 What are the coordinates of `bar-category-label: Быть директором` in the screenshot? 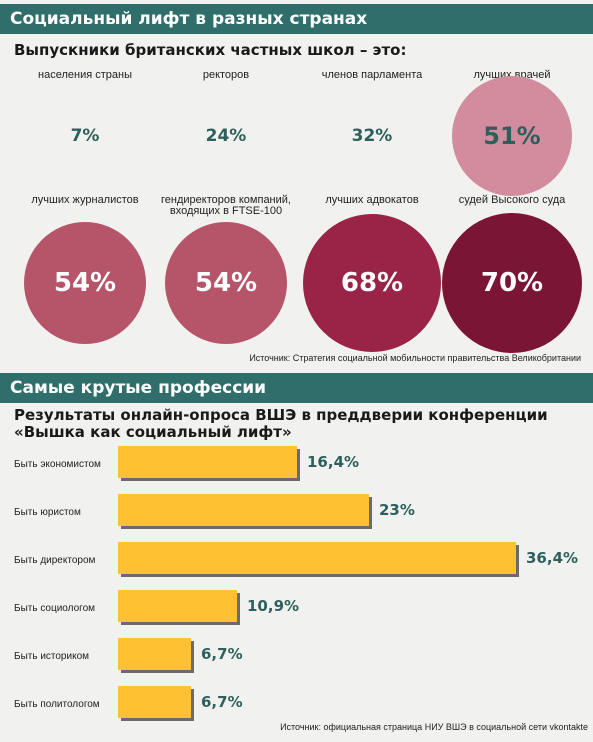 It's located at (55, 560).